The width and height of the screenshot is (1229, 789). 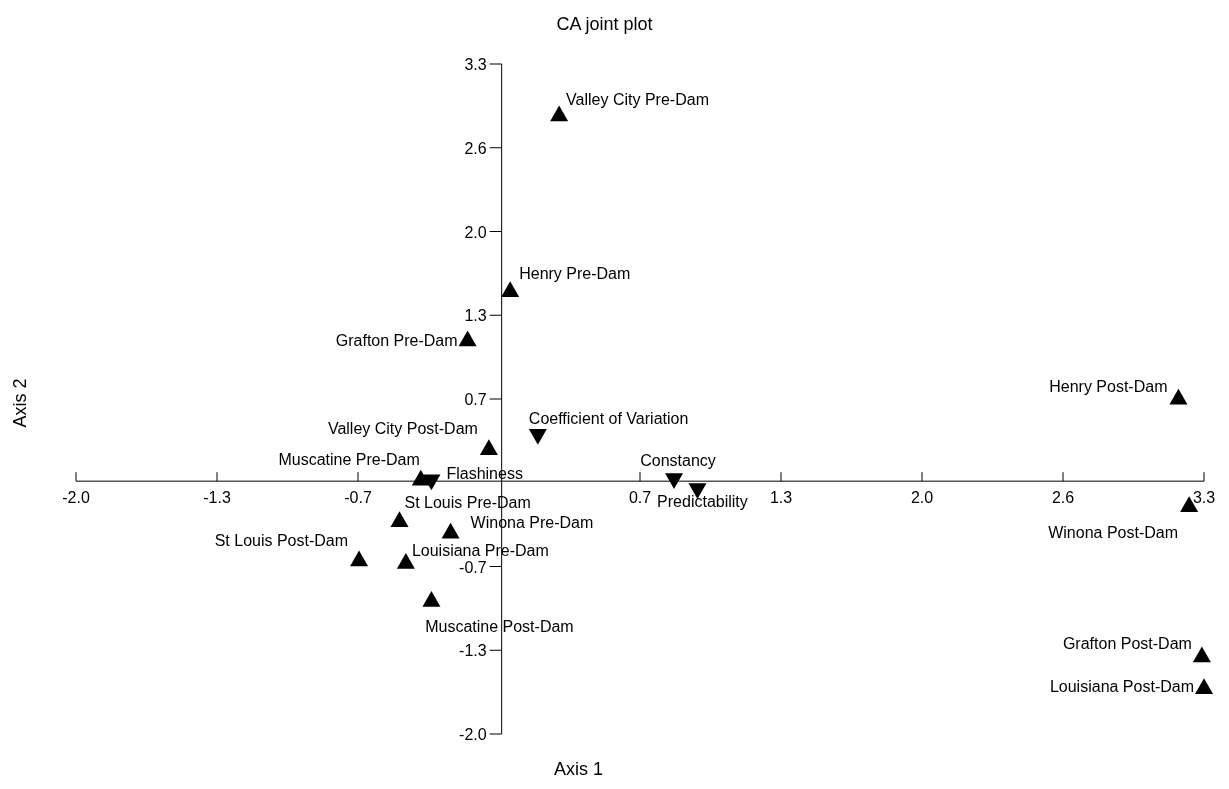 What do you see at coordinates (637, 99) in the screenshot?
I see `annotation: Valley City Pre-Dam` at bounding box center [637, 99].